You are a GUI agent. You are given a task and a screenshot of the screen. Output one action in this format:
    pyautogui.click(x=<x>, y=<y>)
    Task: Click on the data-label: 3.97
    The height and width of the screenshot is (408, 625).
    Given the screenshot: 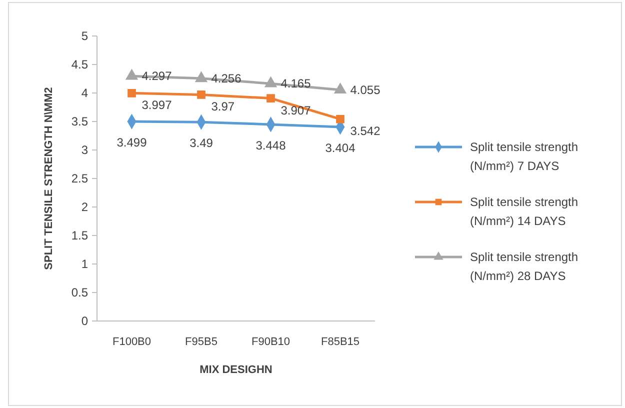 What is the action you would take?
    pyautogui.click(x=223, y=107)
    